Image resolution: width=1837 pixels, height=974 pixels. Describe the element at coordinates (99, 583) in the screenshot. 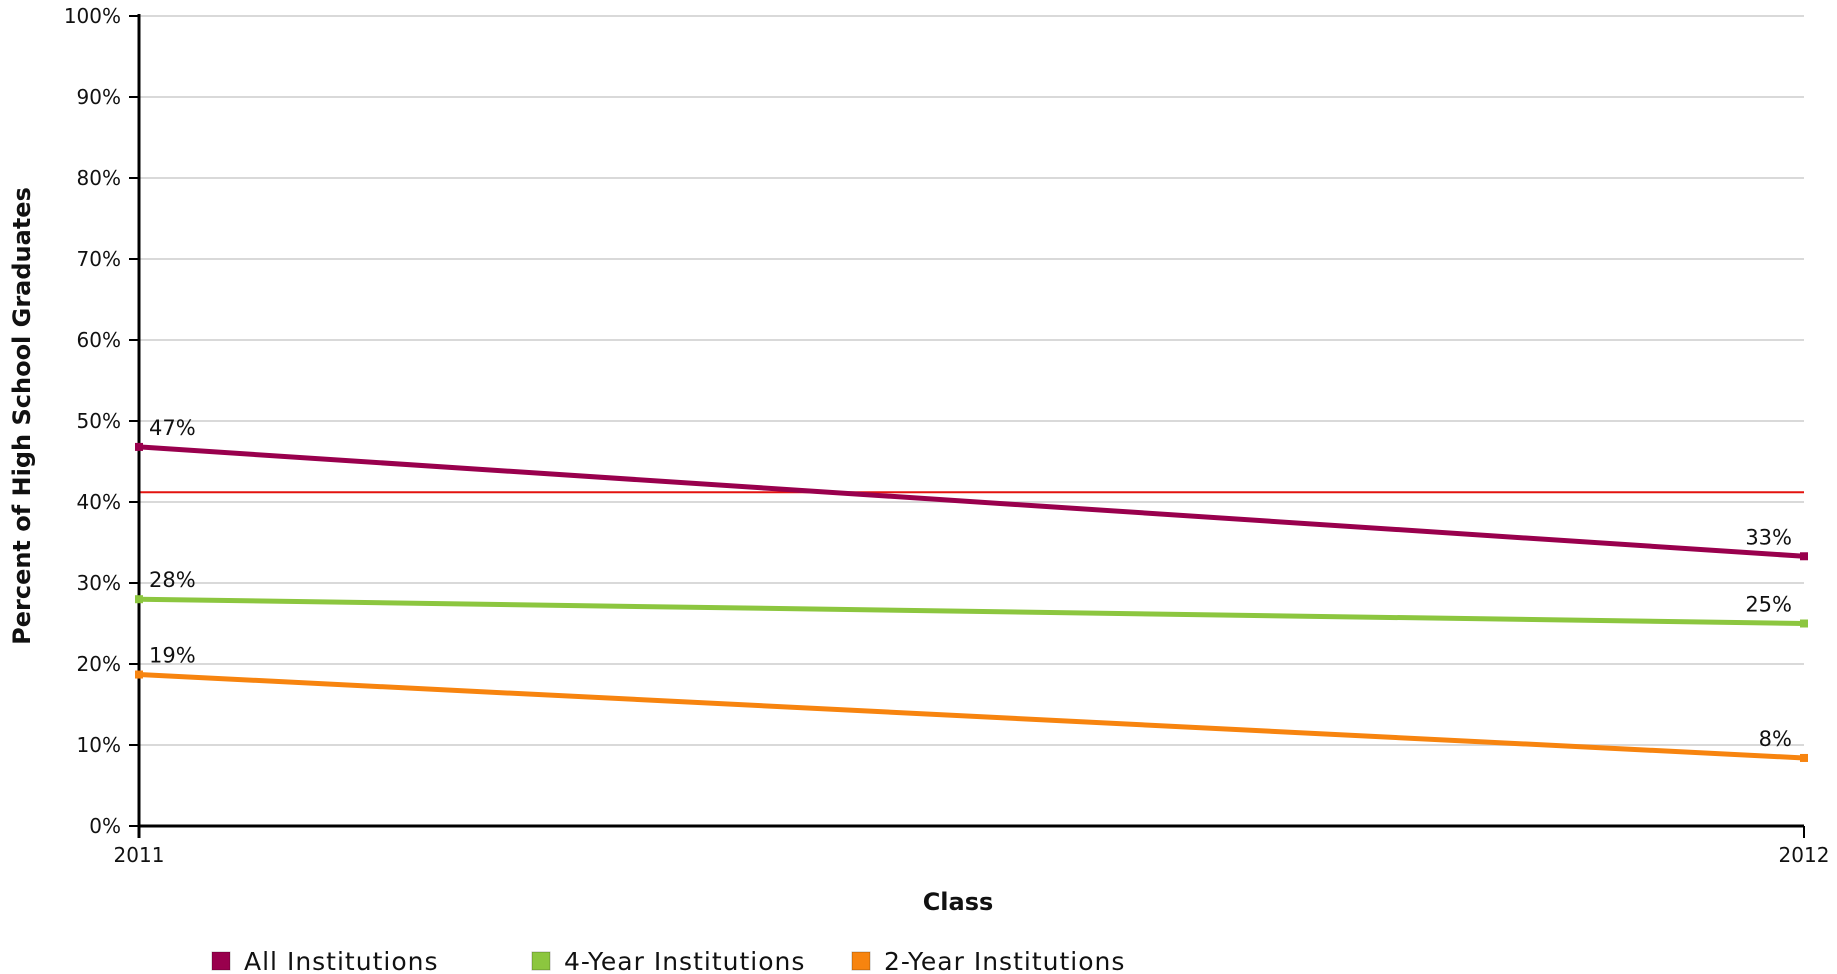

I see `y-tick-label: 30%` at that location.